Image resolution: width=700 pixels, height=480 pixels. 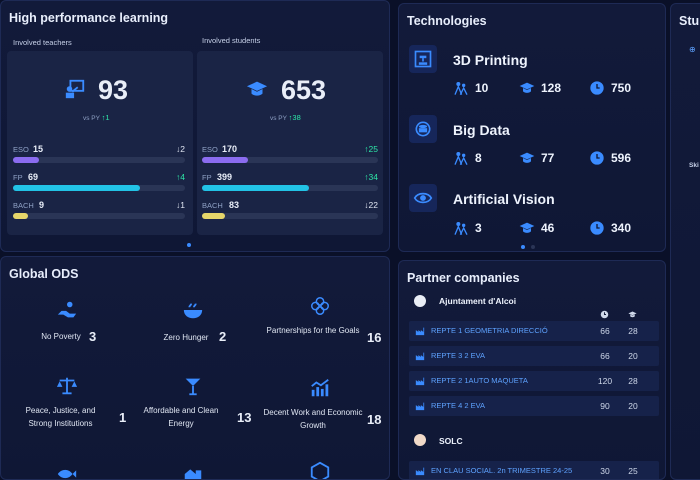 I want to click on link-icon: ⊕, so click(x=692, y=49).